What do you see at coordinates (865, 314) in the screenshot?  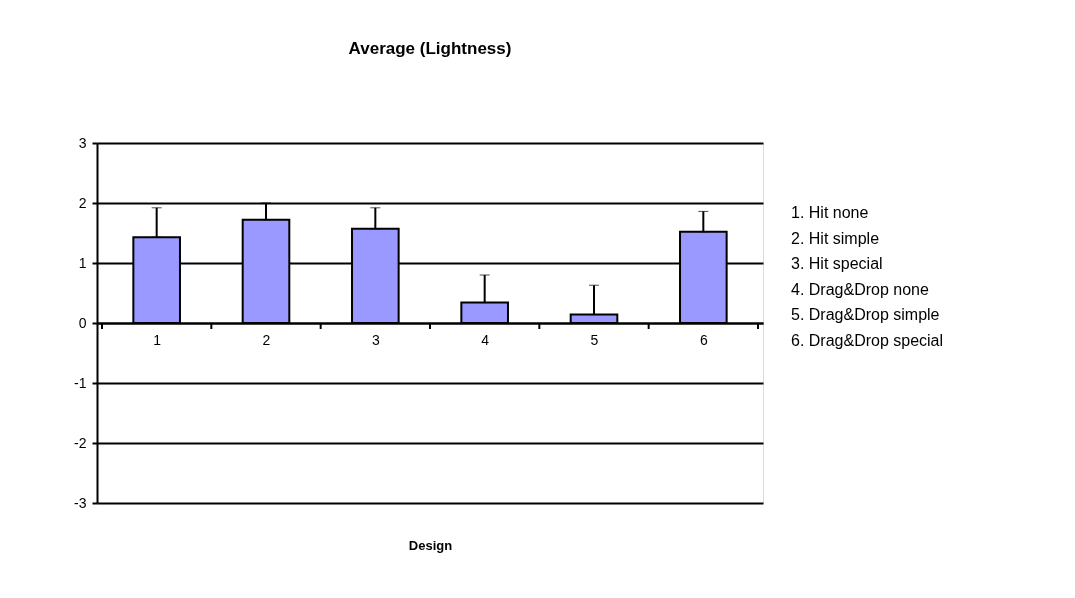 I see `text: 5. Drag&Drop simple` at bounding box center [865, 314].